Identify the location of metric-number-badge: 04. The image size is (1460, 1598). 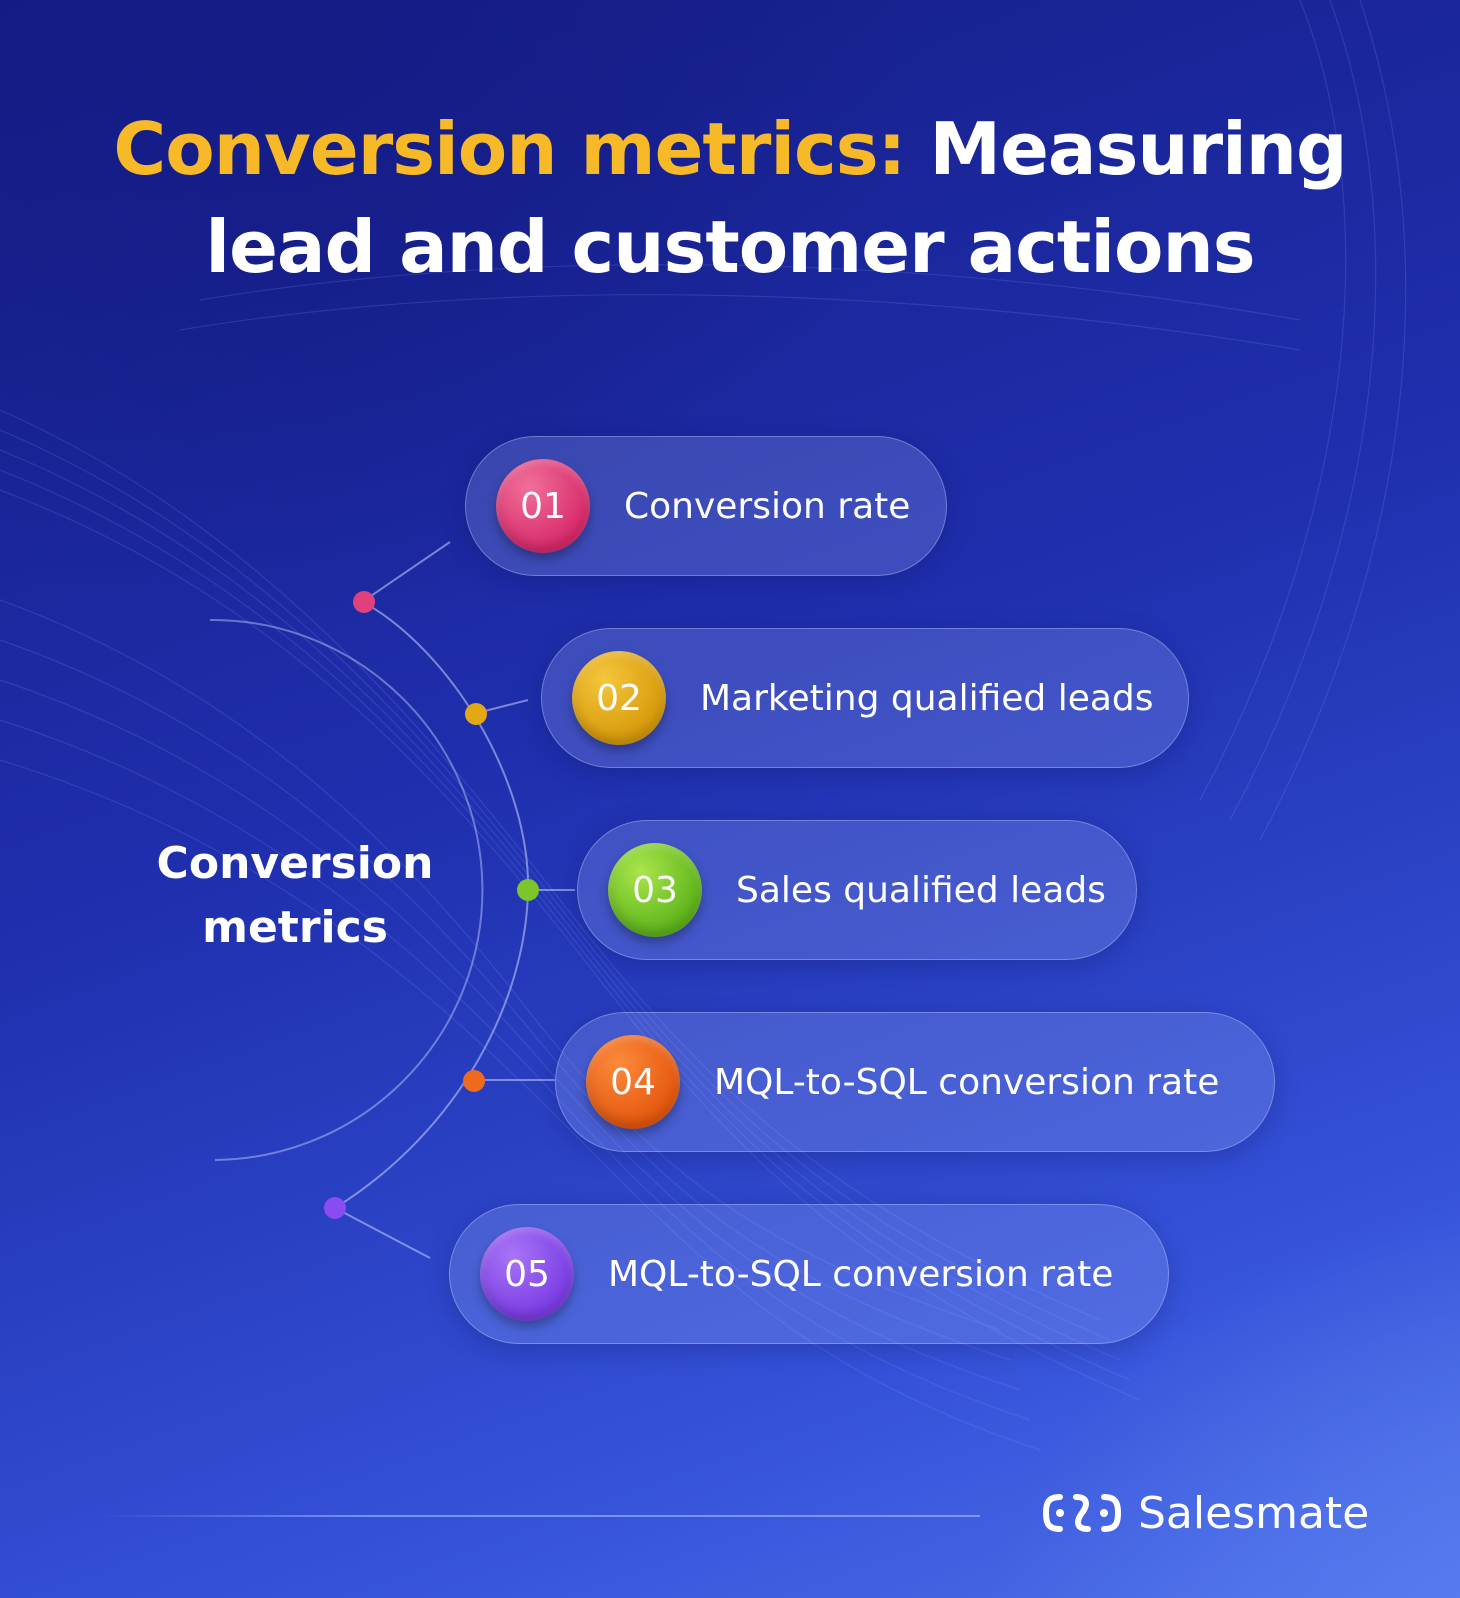
(633, 1082).